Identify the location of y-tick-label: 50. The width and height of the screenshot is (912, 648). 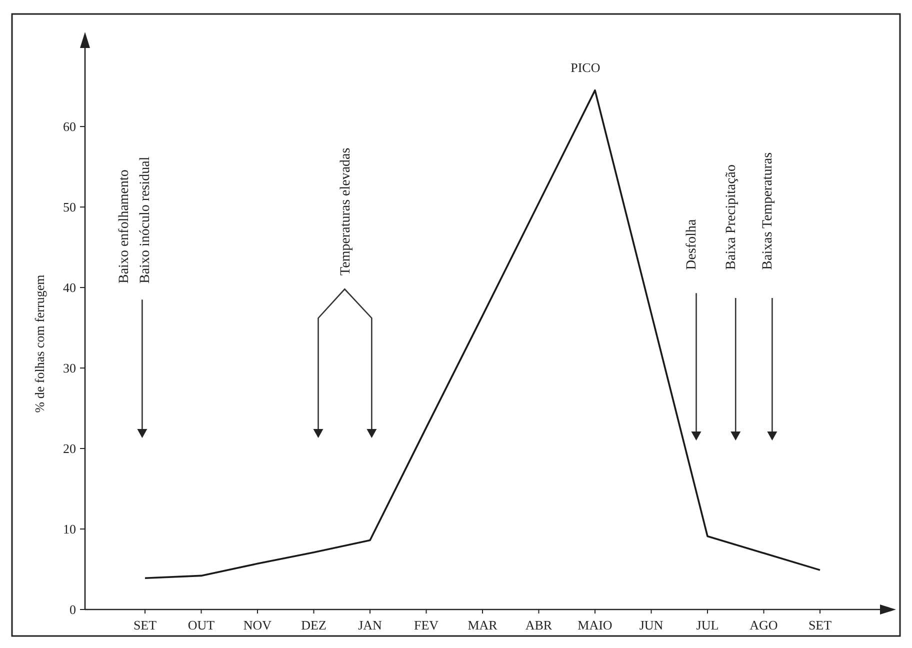
(69, 207).